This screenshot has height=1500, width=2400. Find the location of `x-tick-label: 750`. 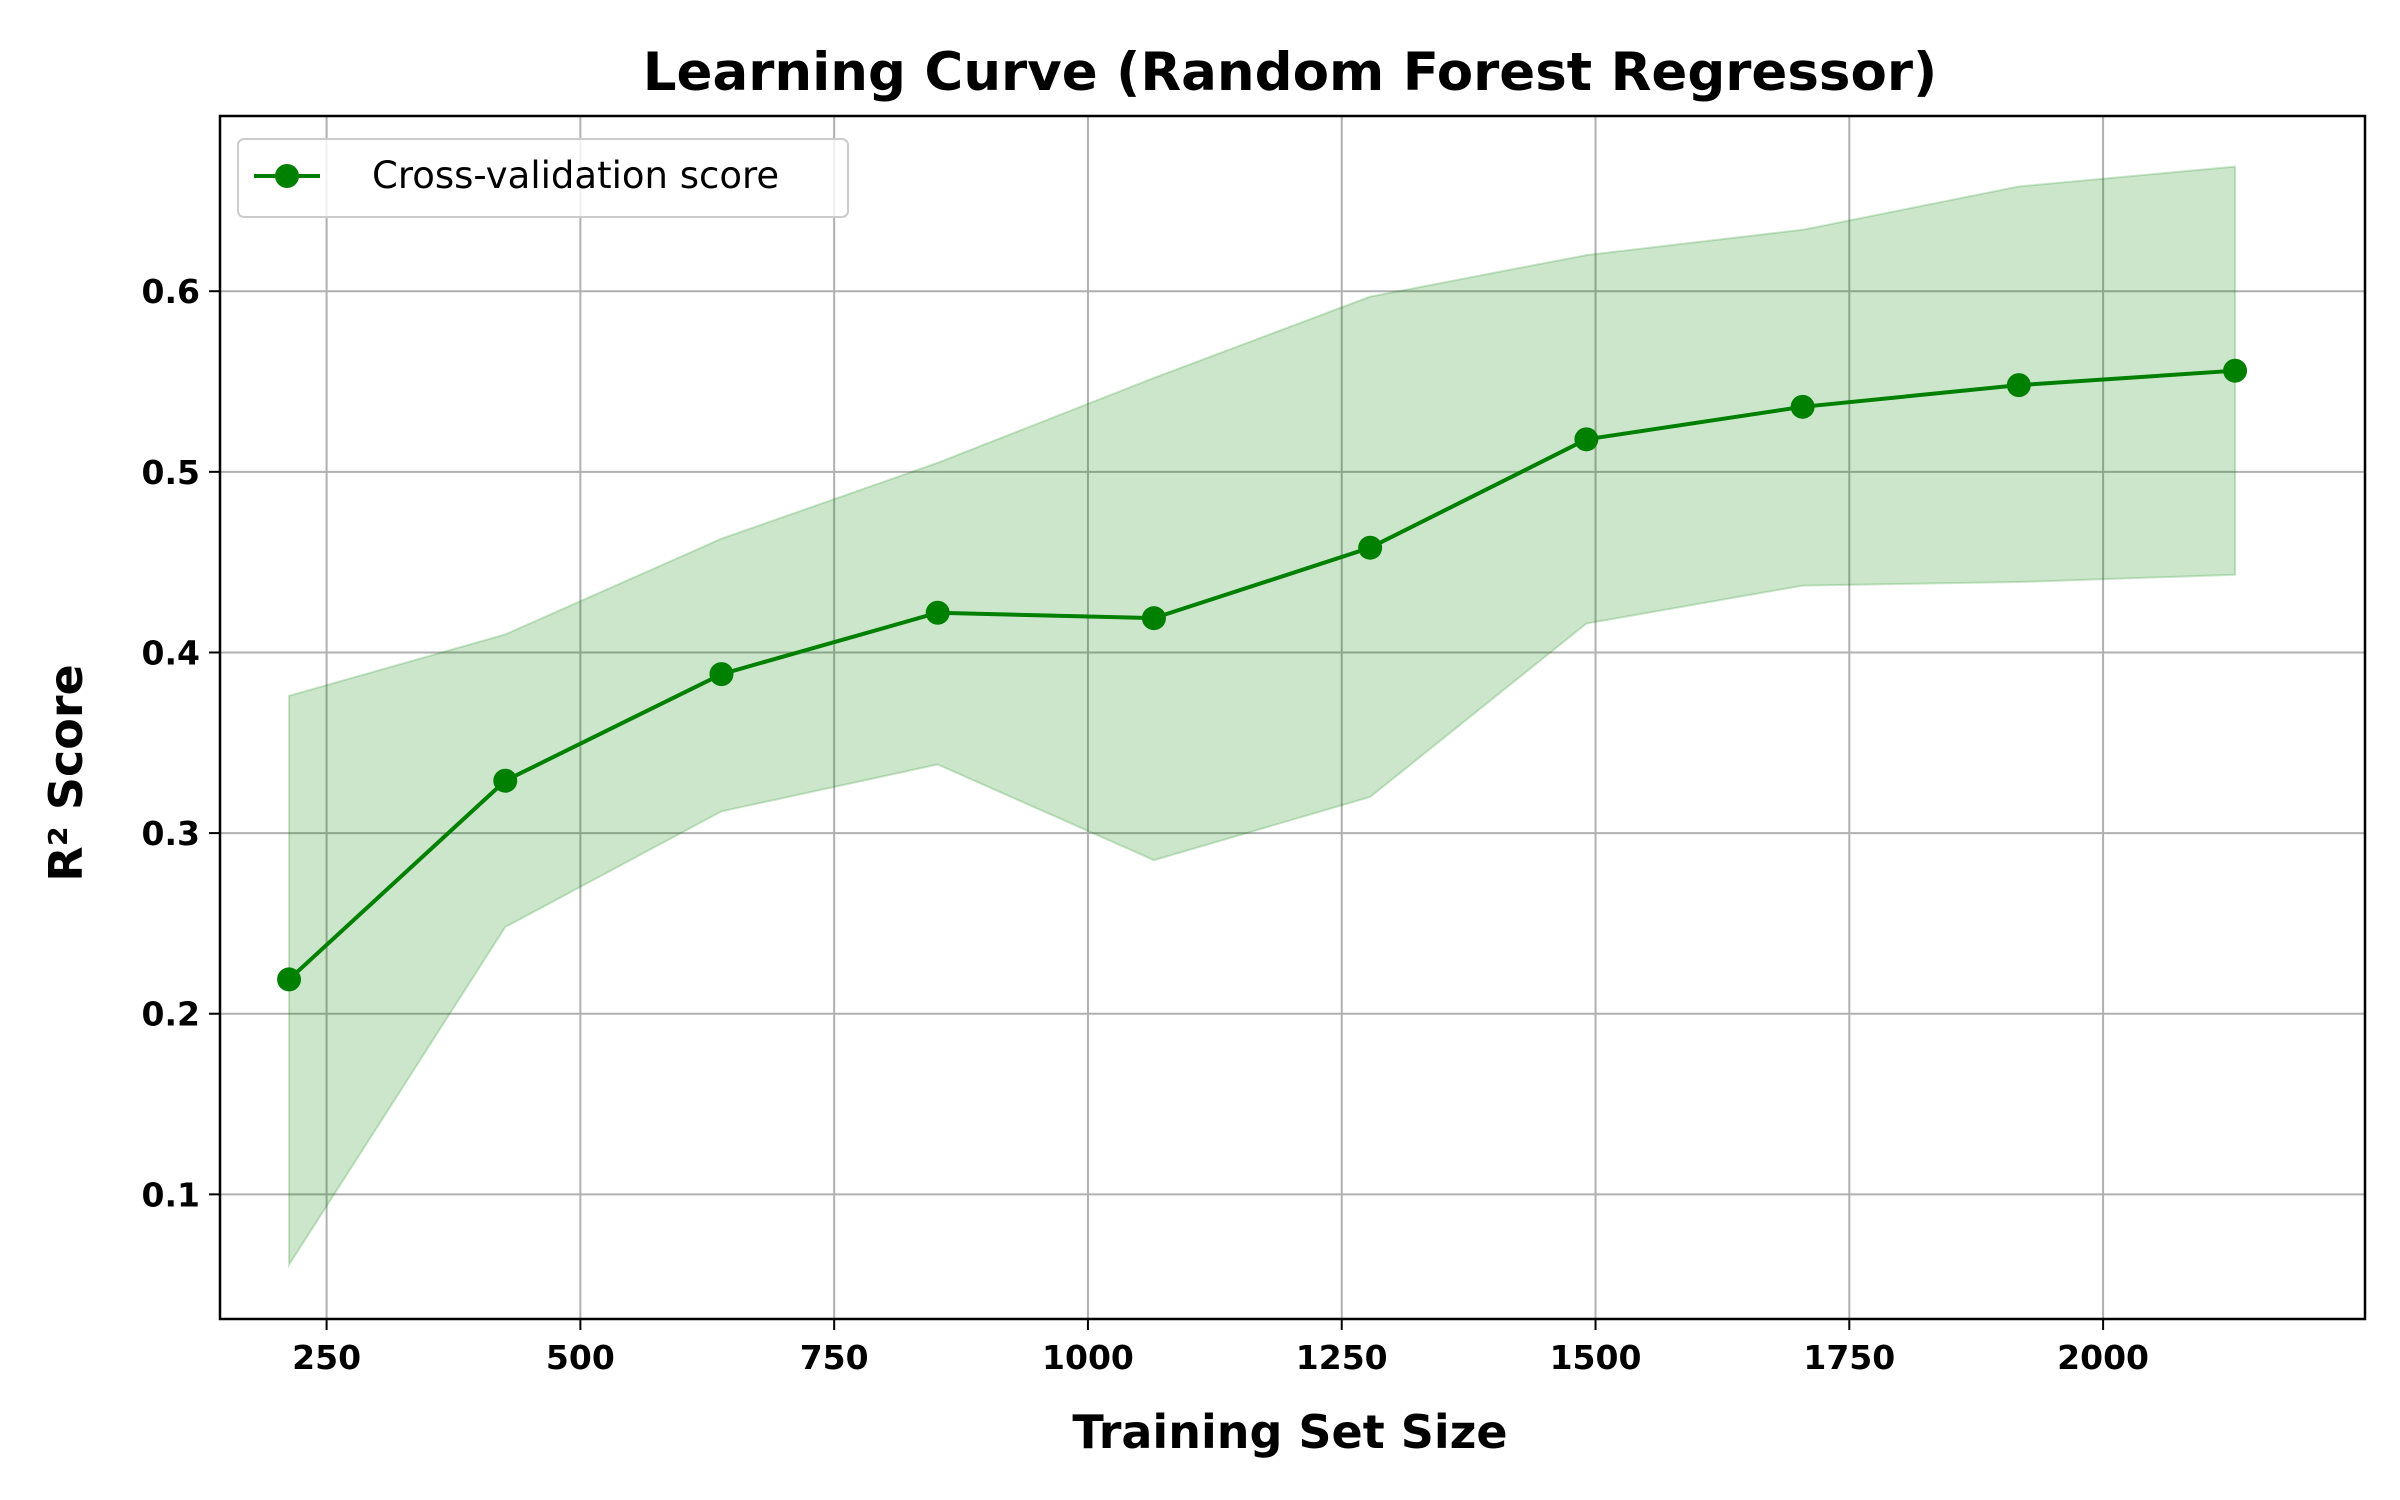

x-tick-label: 750 is located at coordinates (834, 1357).